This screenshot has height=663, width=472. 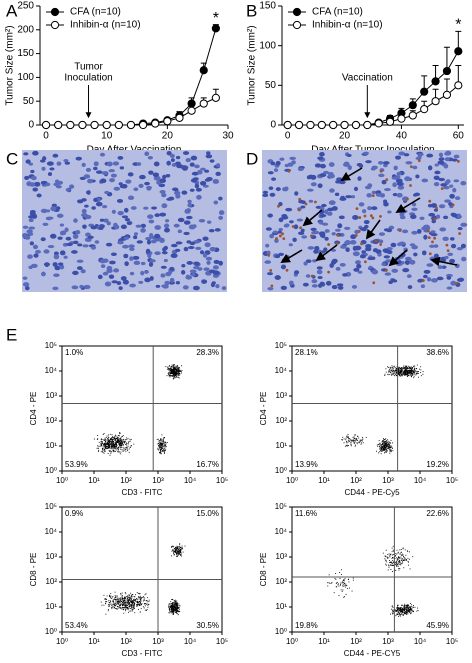 I want to click on annotation-text: Tumor, so click(x=88, y=67).